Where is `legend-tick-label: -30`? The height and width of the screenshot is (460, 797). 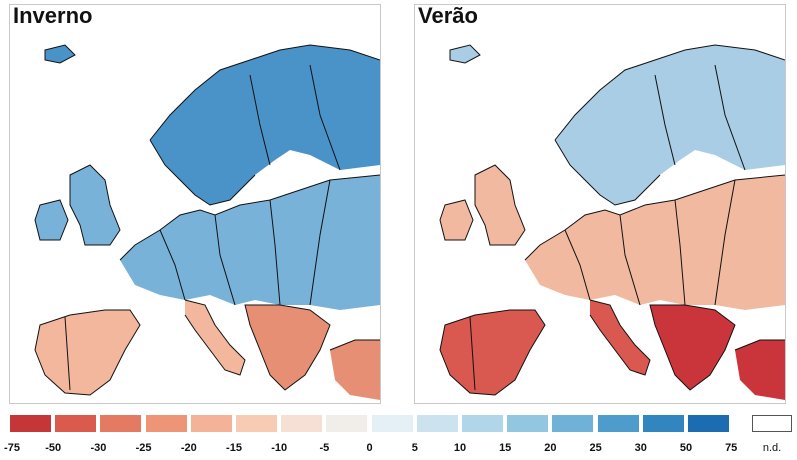 legend-tick-label: -30 is located at coordinates (98, 448).